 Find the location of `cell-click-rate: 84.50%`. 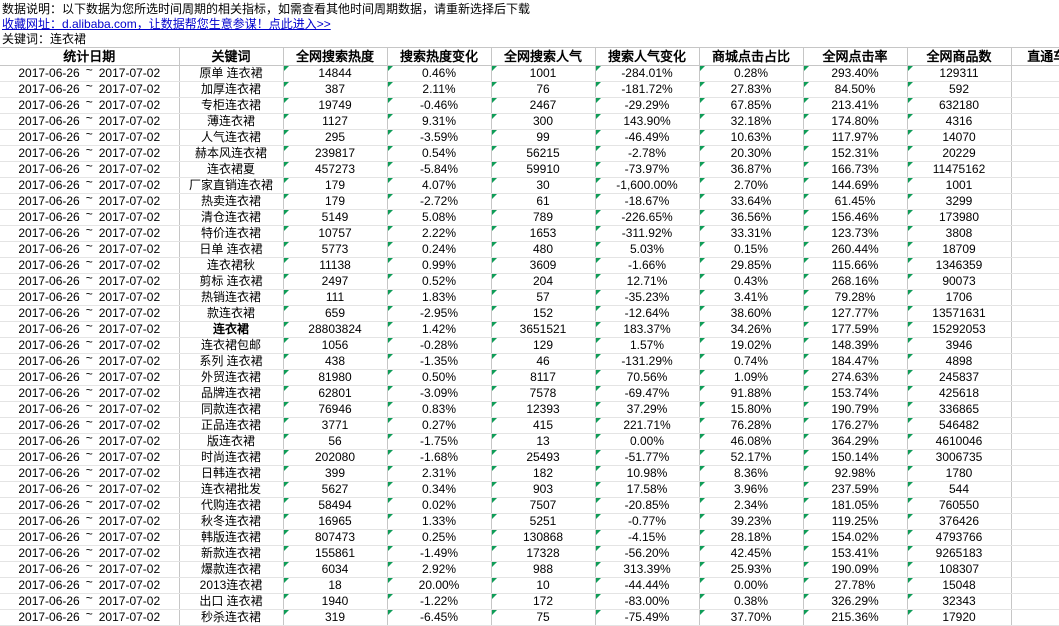

cell-click-rate: 84.50% is located at coordinates (855, 89).